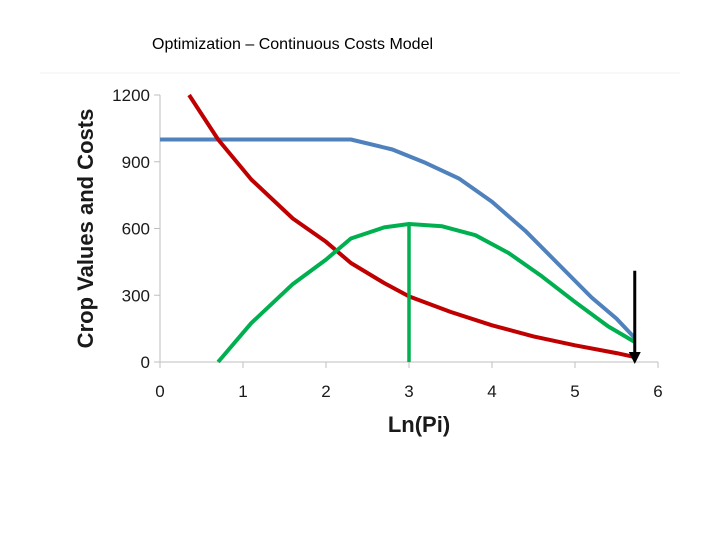  I want to click on x-tick-label: 2, so click(325, 391).